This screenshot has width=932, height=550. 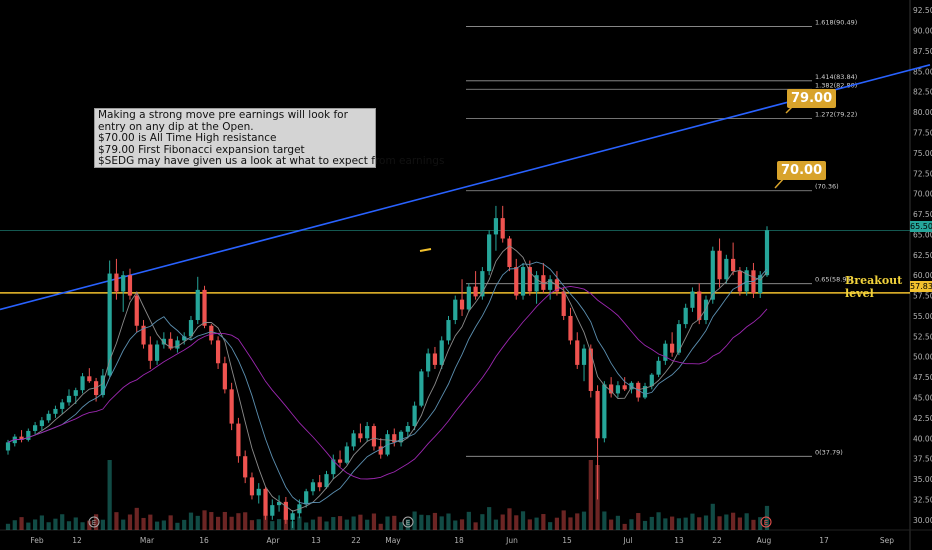 I want to click on y-tick-label: 57.50, so click(x=922, y=296).